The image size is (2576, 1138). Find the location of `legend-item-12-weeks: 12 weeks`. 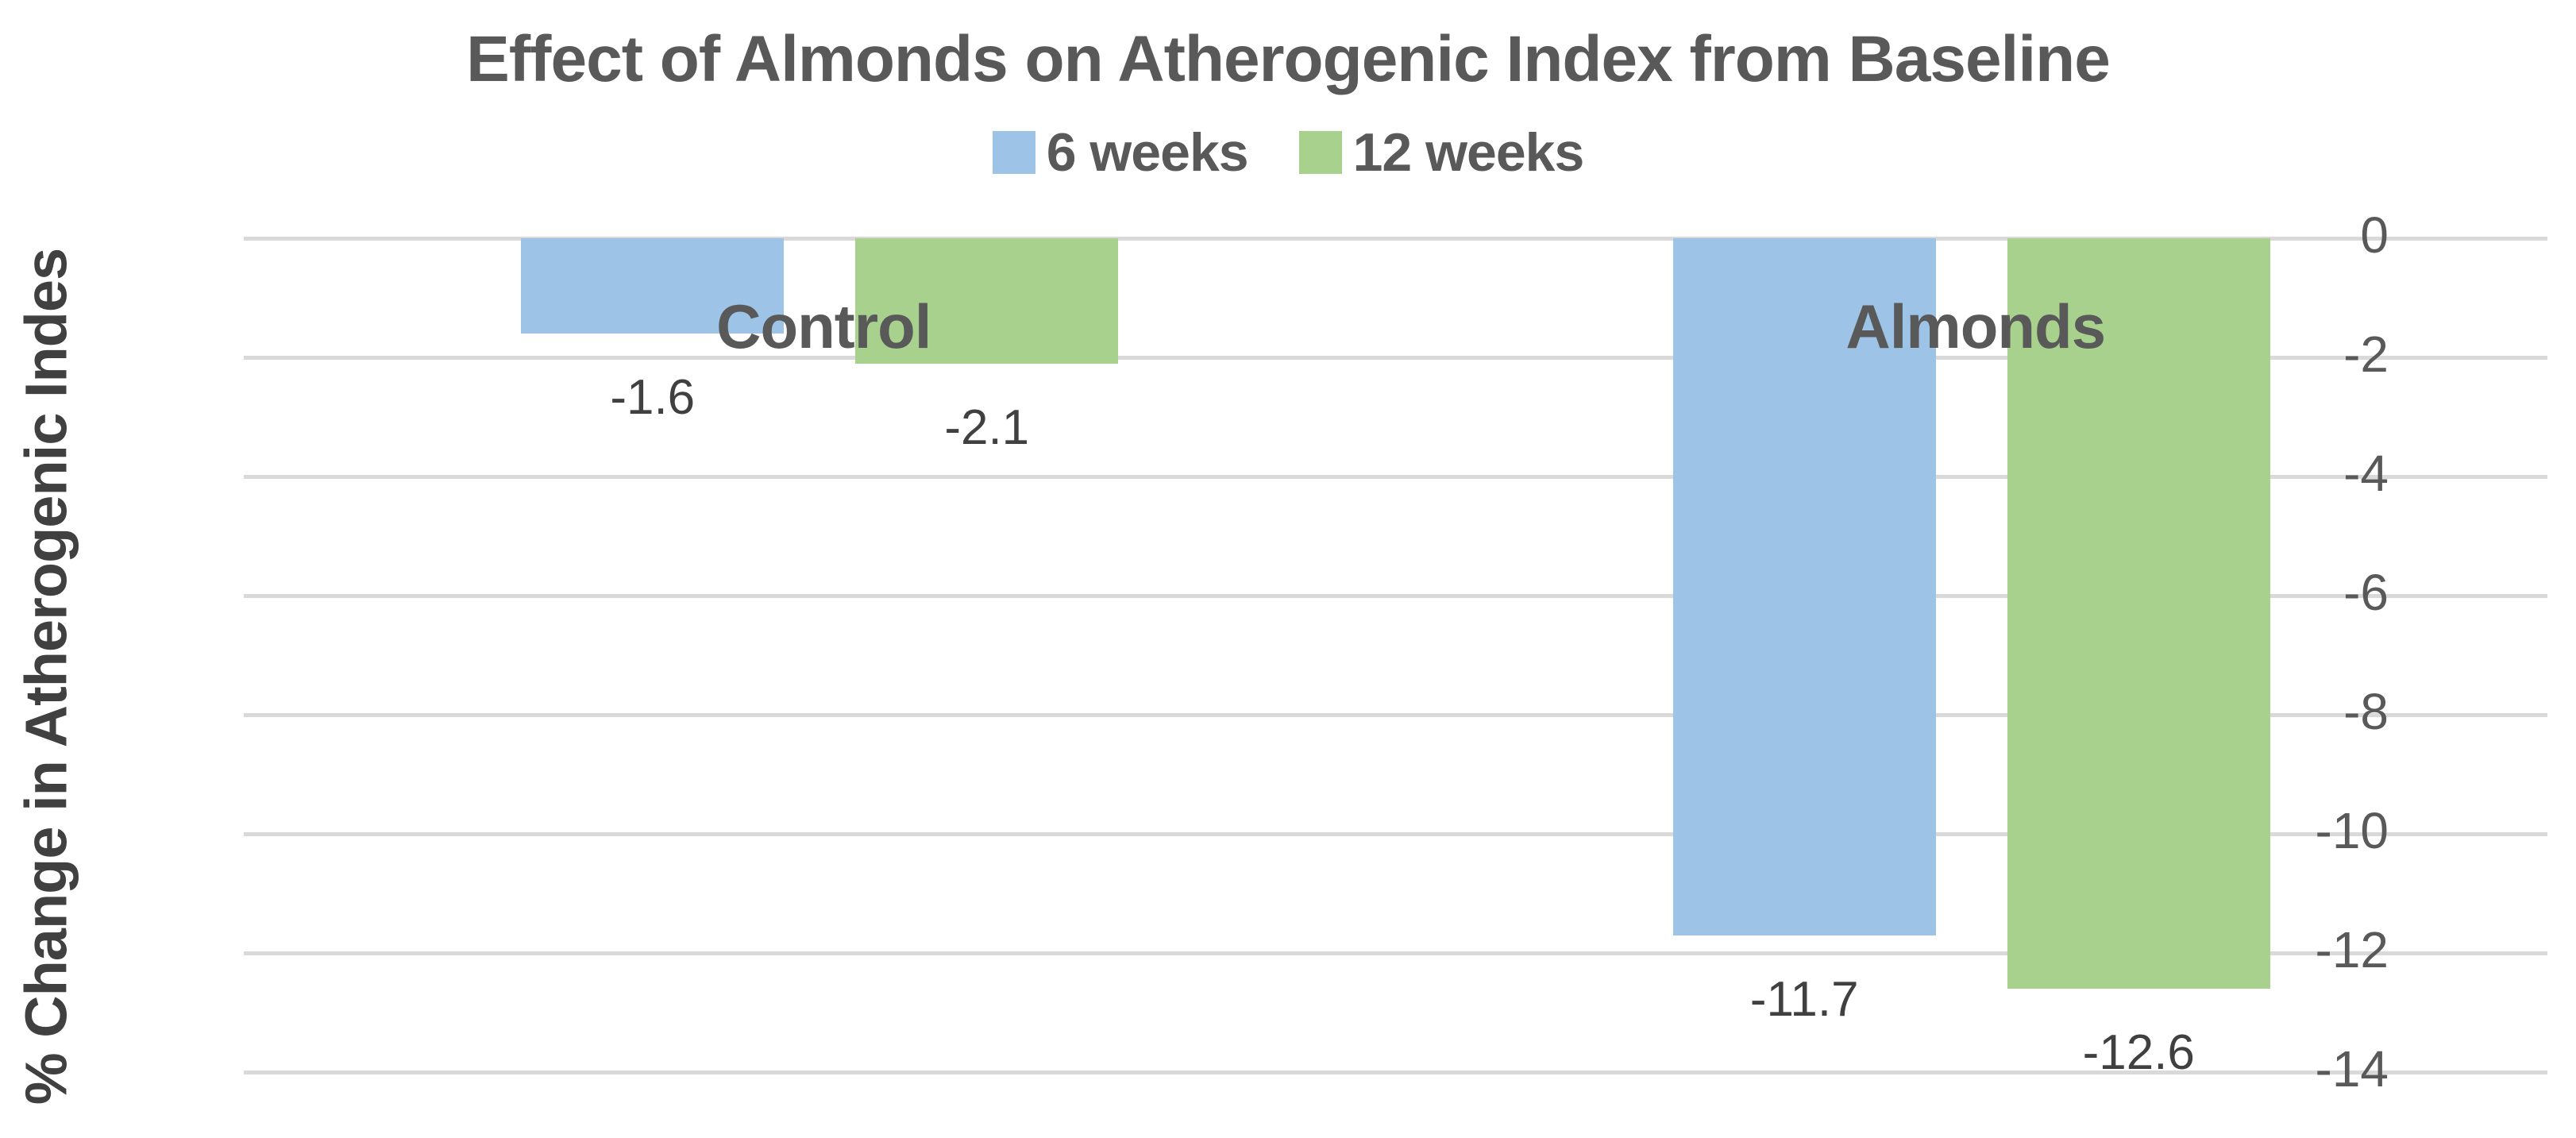

legend-item-12-weeks: 12 weeks is located at coordinates (1441, 153).